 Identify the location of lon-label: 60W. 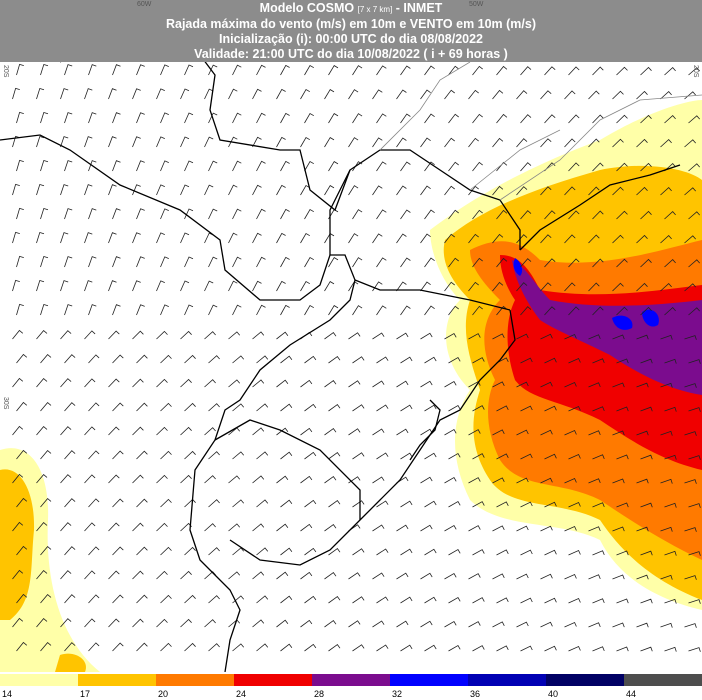
(144, 4).